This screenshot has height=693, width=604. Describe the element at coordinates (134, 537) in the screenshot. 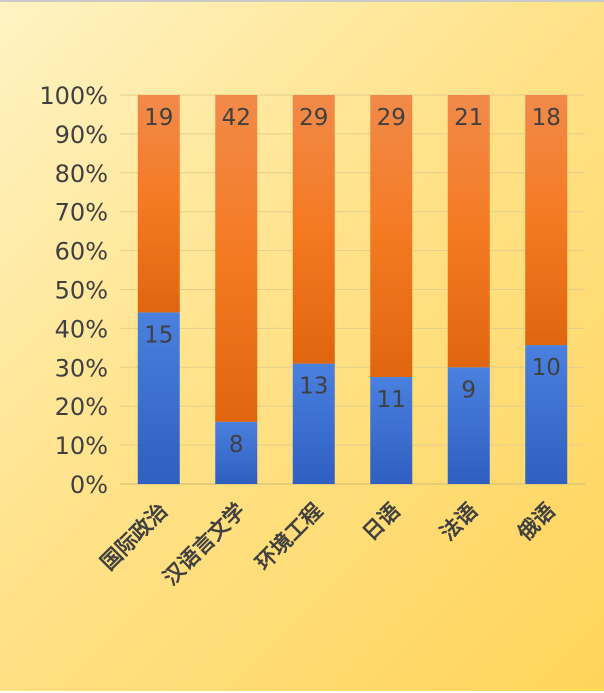

I see `category-label: 国际政治` at that location.